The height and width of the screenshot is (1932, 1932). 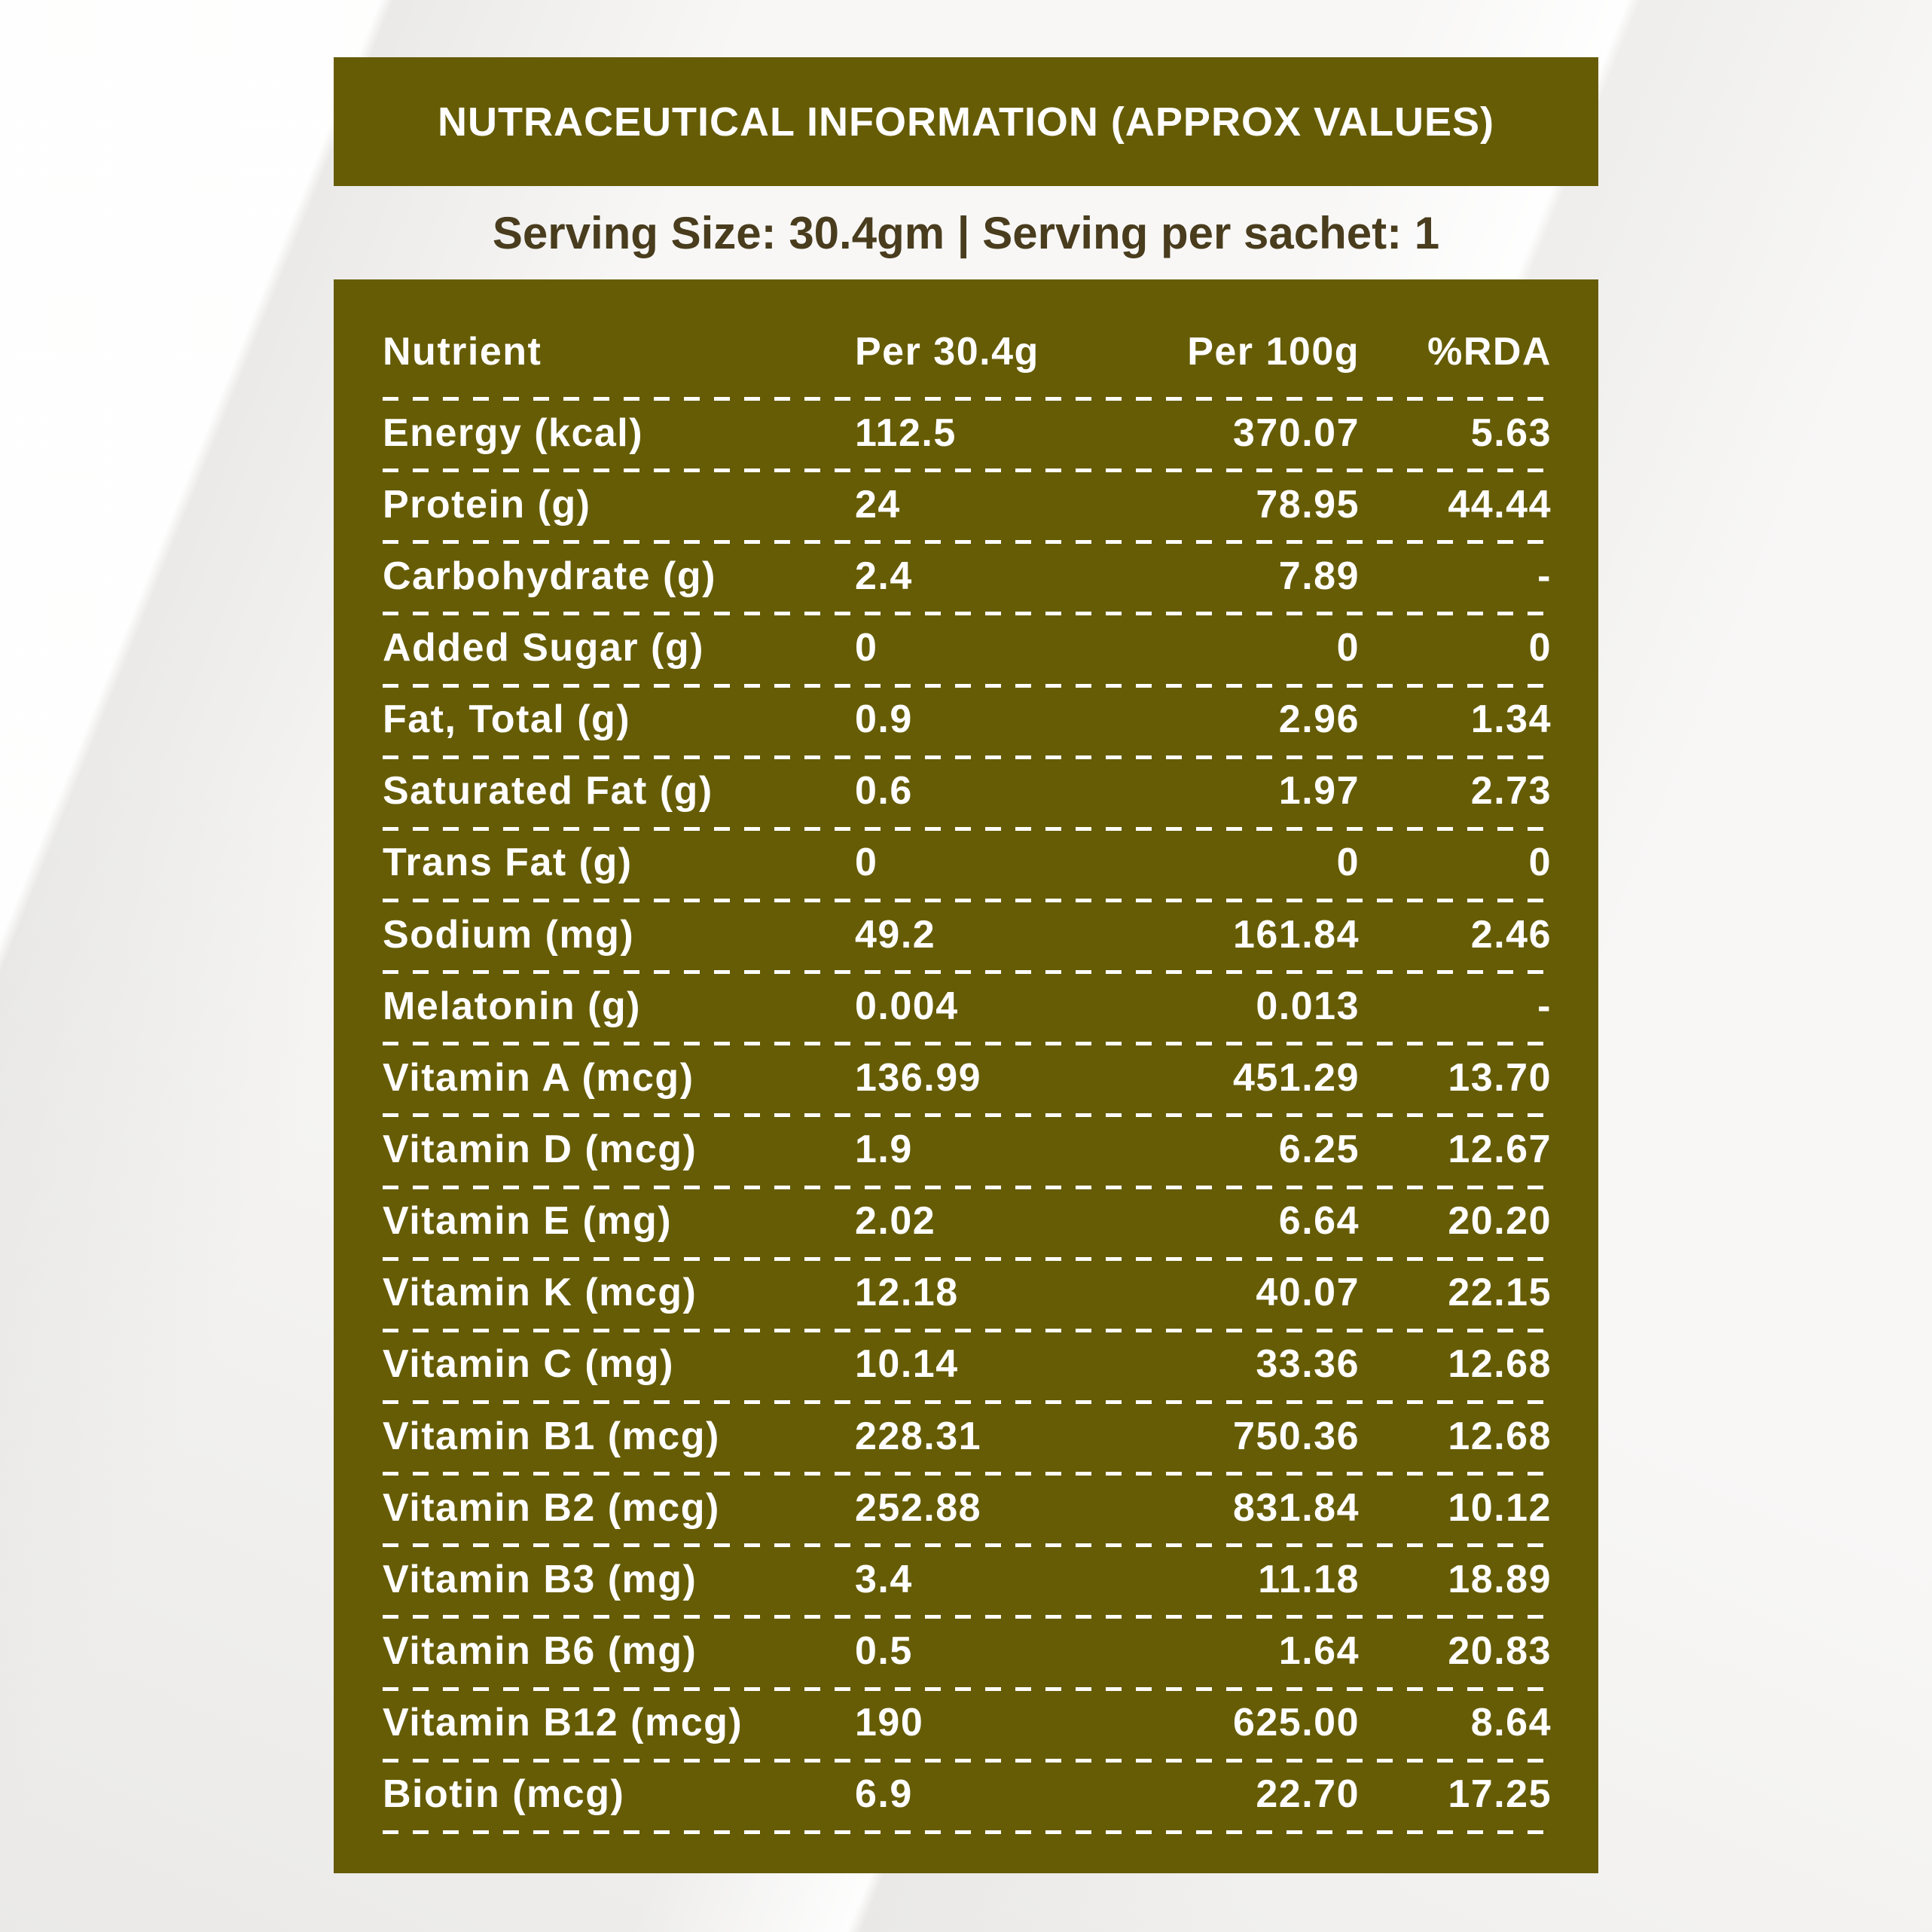 What do you see at coordinates (968, 433) in the screenshot?
I see `table-row: Energy (kcal) 112.5 370.07 5.63` at bounding box center [968, 433].